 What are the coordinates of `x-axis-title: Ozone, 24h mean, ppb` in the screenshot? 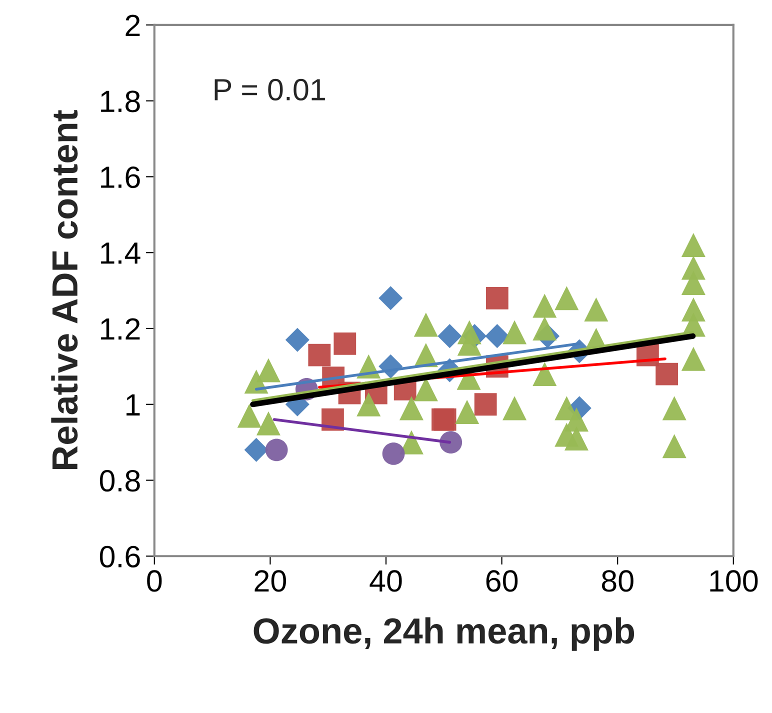 It's located at (444, 634).